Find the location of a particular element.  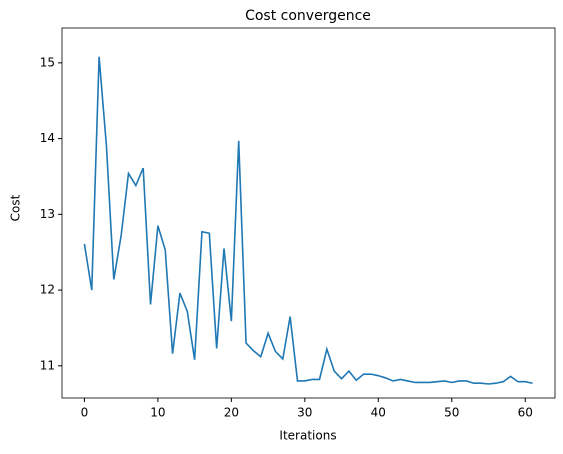

y-tick-label: 14 is located at coordinates (47, 138).